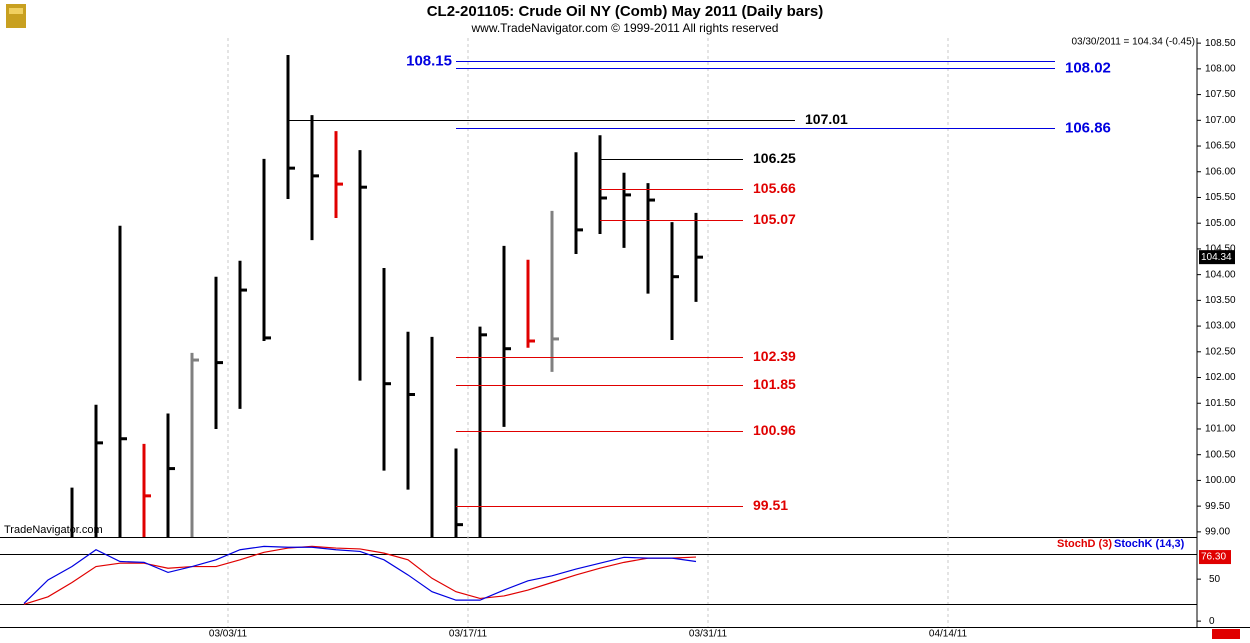 Image resolution: width=1250 pixels, height=643 pixels. What do you see at coordinates (468, 634) in the screenshot?
I see `x-tick-label: 03/17/11` at bounding box center [468, 634].